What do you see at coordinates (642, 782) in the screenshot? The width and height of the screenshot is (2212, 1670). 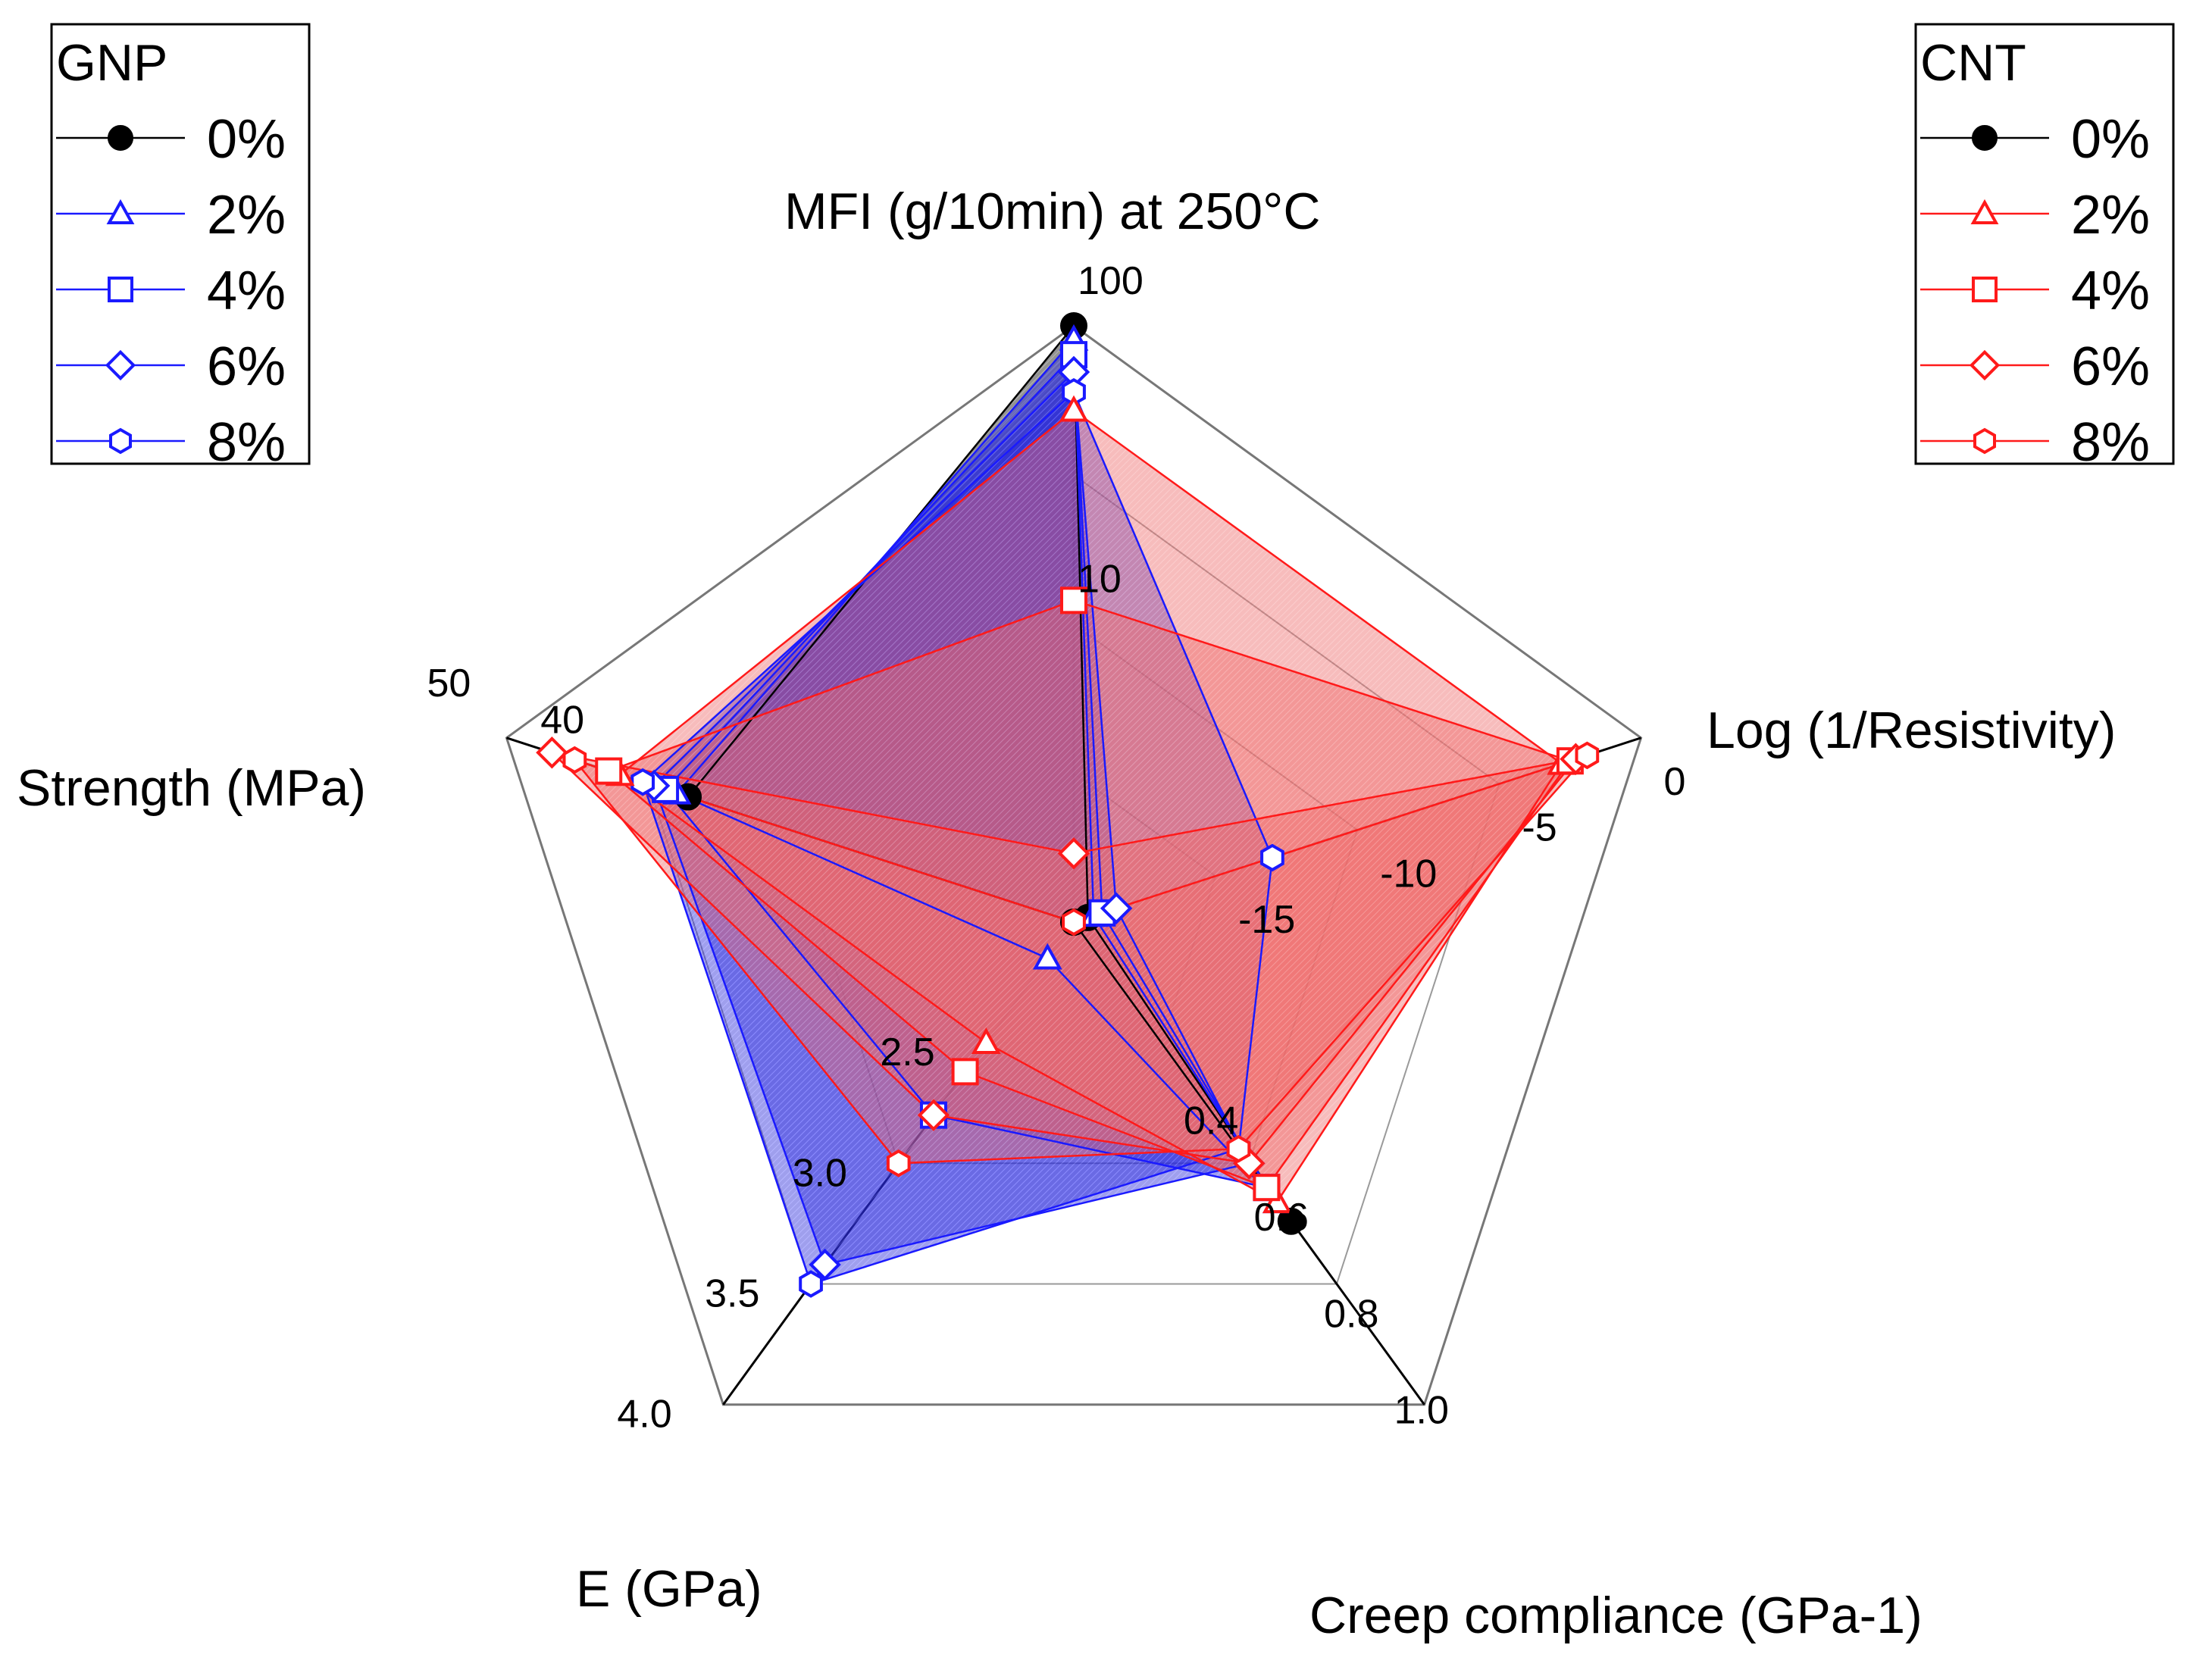 I see `point-hexagon-4-strength` at bounding box center [642, 782].